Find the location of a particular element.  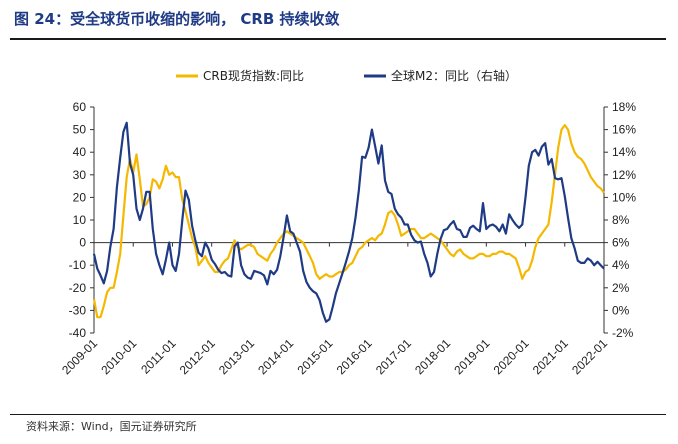

y-left-tick-label: 30 is located at coordinates (80, 175).